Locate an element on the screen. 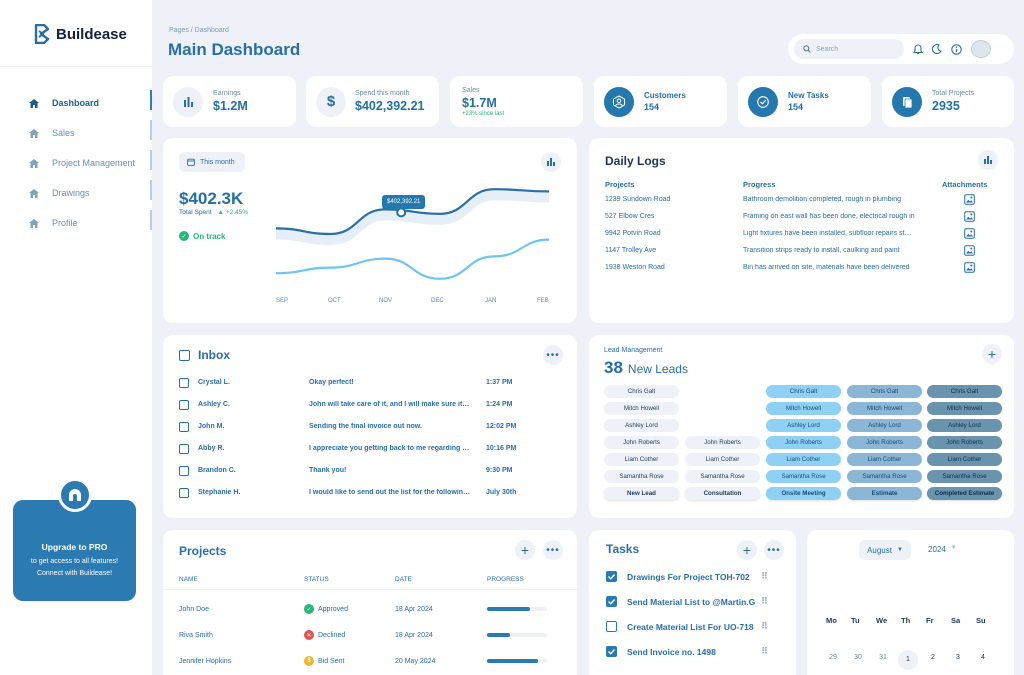  logs-options-button is located at coordinates (988, 160).